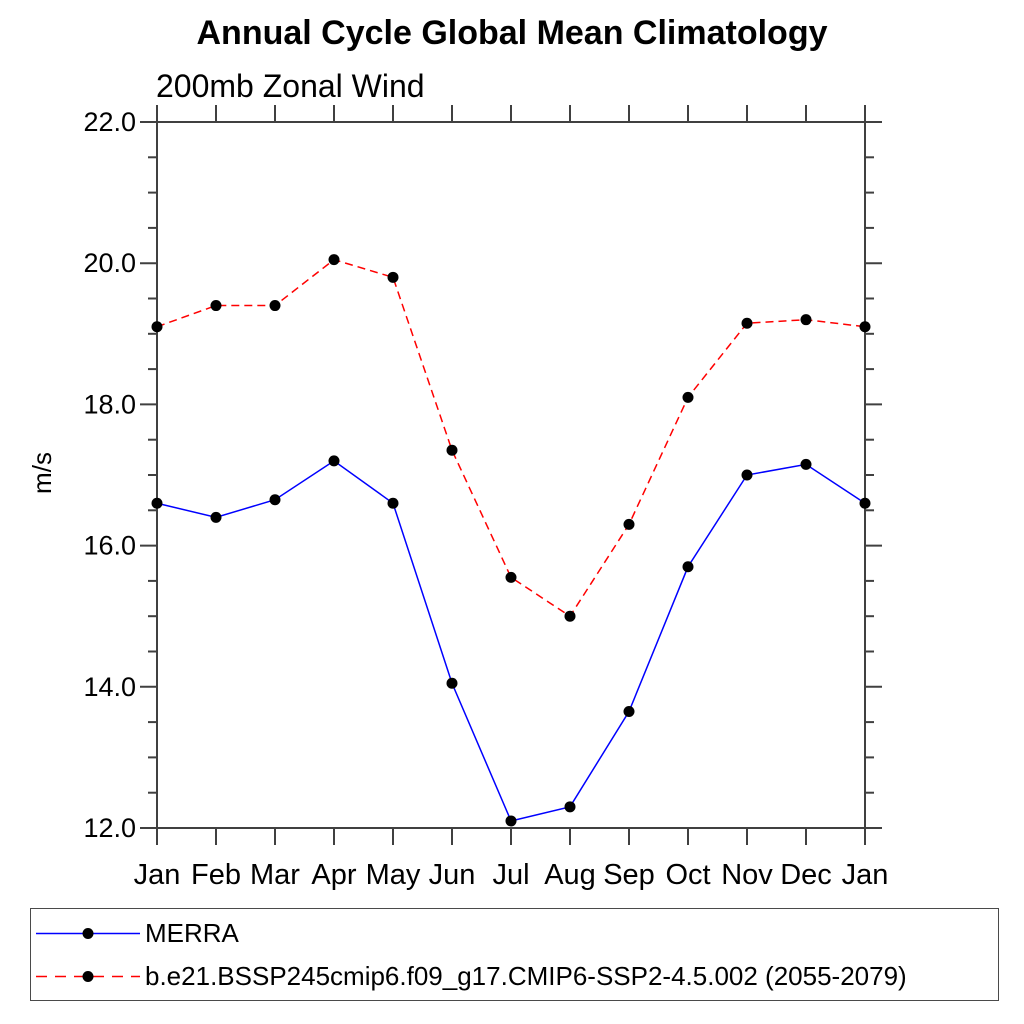 The height and width of the screenshot is (1024, 1024). Describe the element at coordinates (629, 875) in the screenshot. I see `x-tick-label: Sep` at that location.